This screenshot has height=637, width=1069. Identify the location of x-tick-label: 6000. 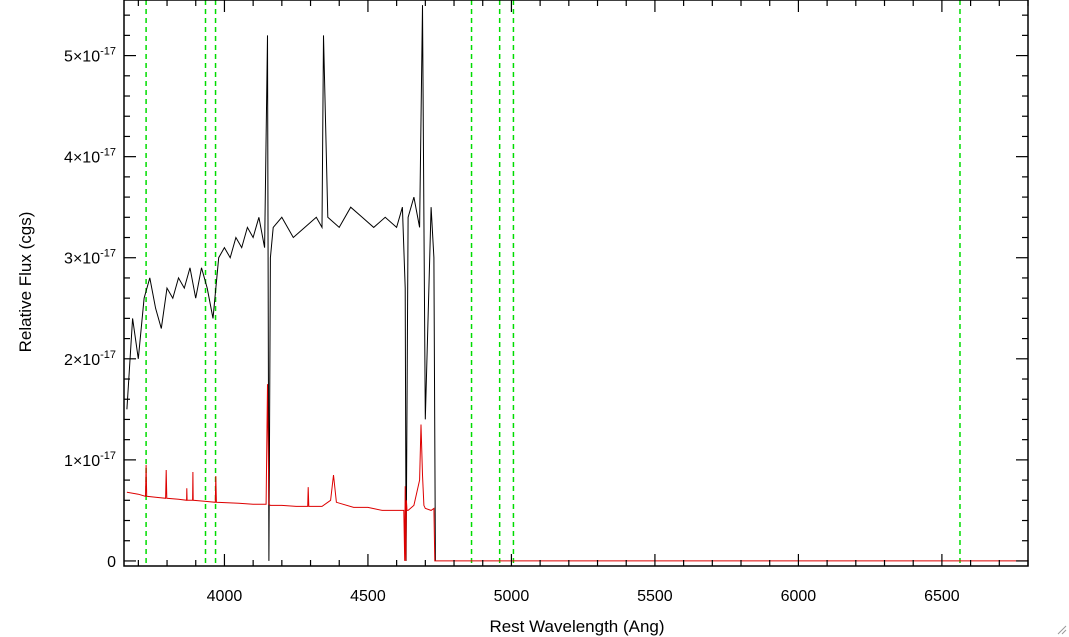
(799, 596).